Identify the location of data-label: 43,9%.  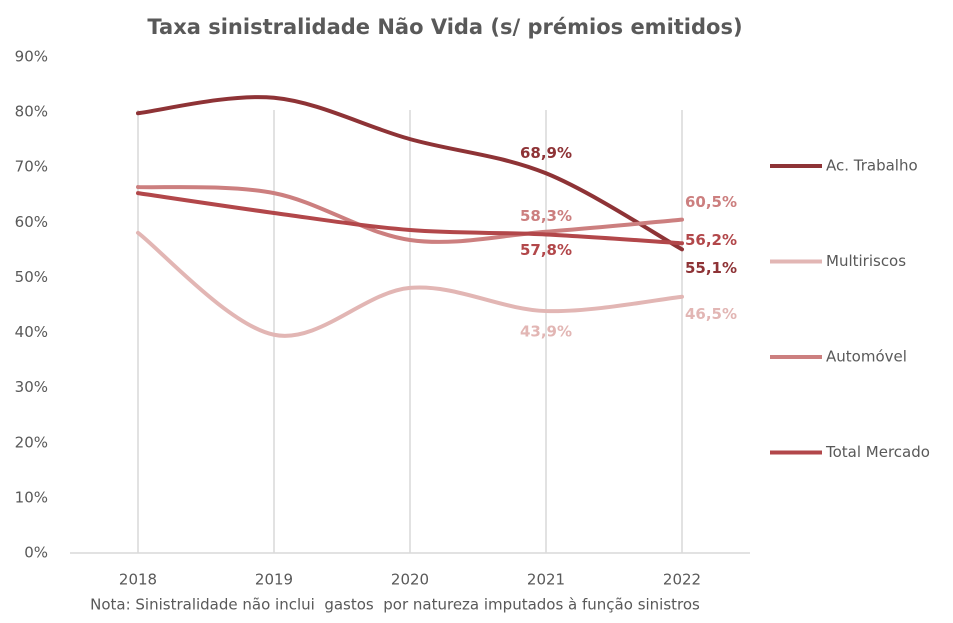
(546, 332).